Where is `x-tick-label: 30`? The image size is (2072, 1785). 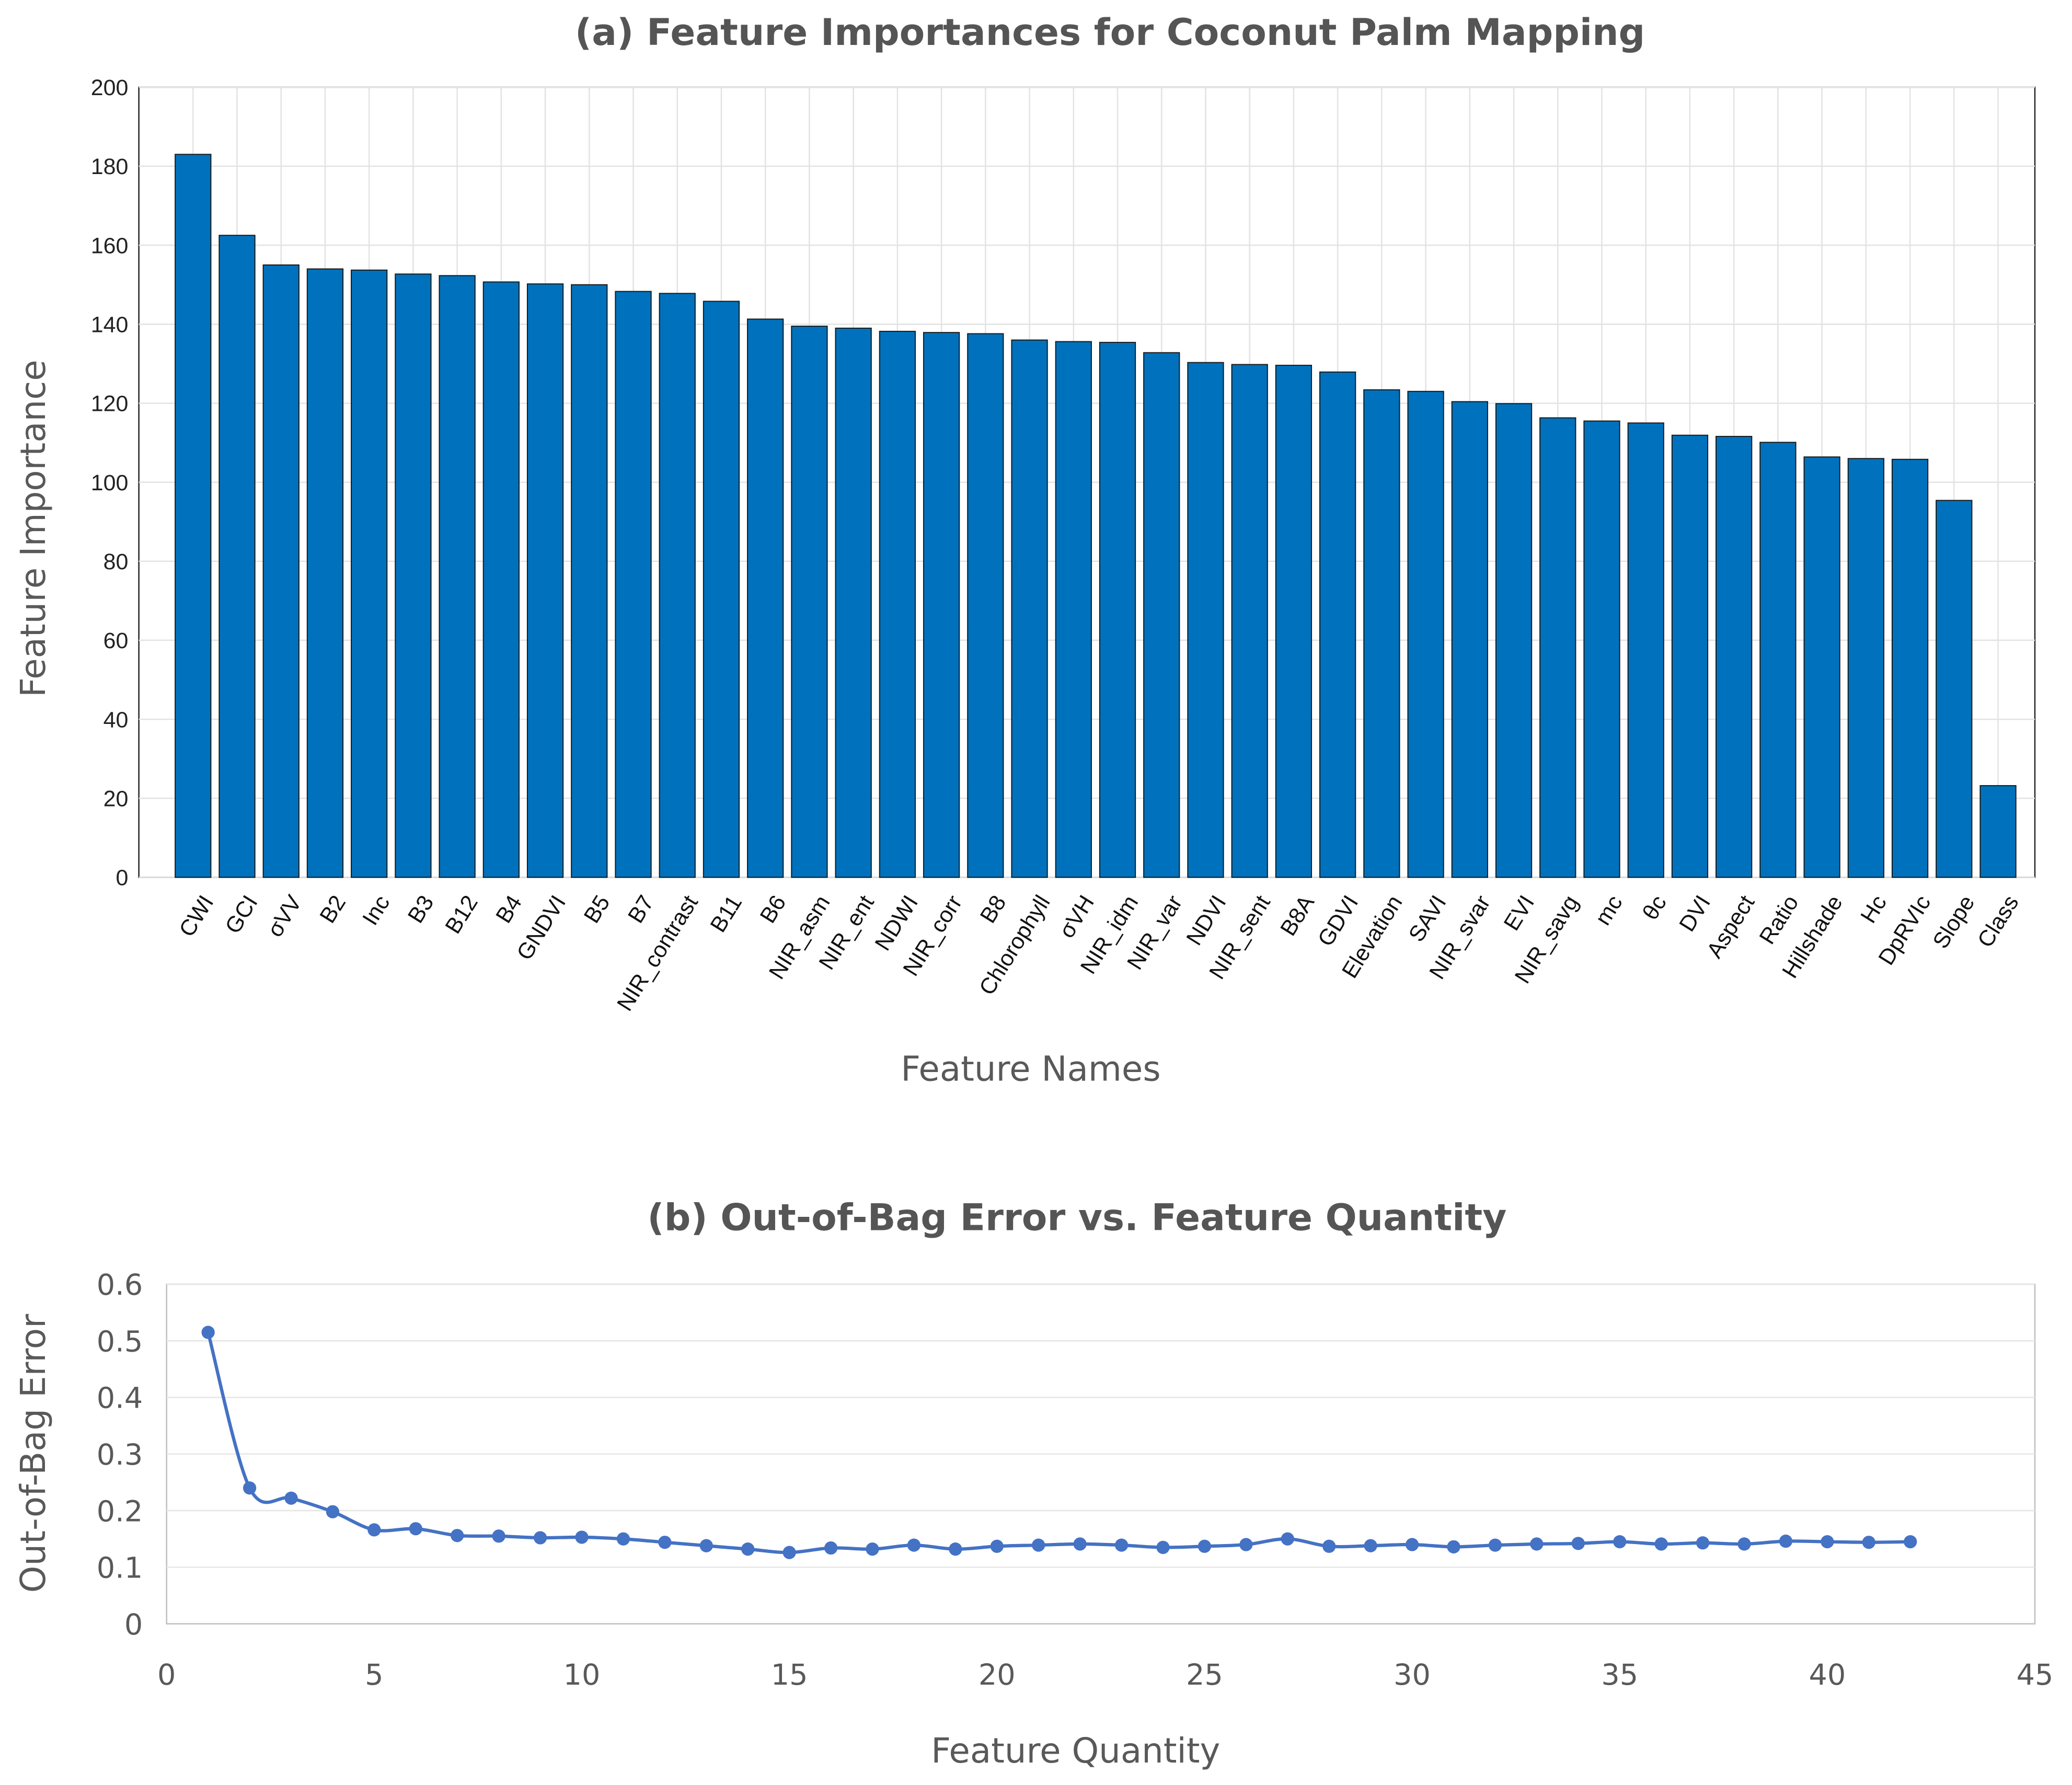 x-tick-label: 30 is located at coordinates (1413, 1675).